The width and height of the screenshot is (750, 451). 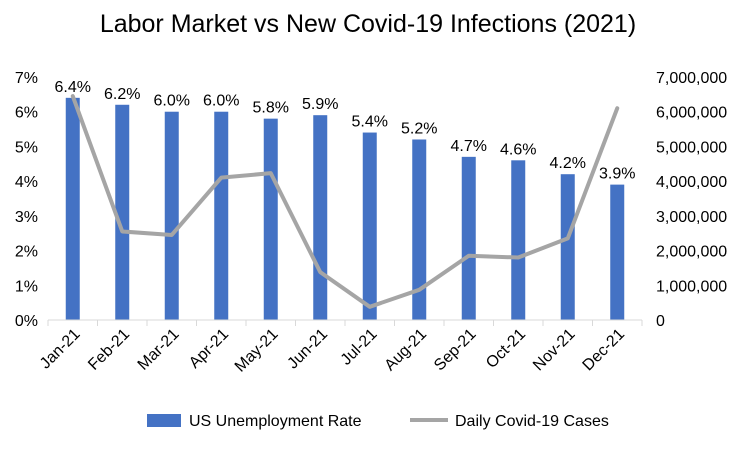 I want to click on right-axis-tick-label: 3,000,000, so click(x=691, y=217).